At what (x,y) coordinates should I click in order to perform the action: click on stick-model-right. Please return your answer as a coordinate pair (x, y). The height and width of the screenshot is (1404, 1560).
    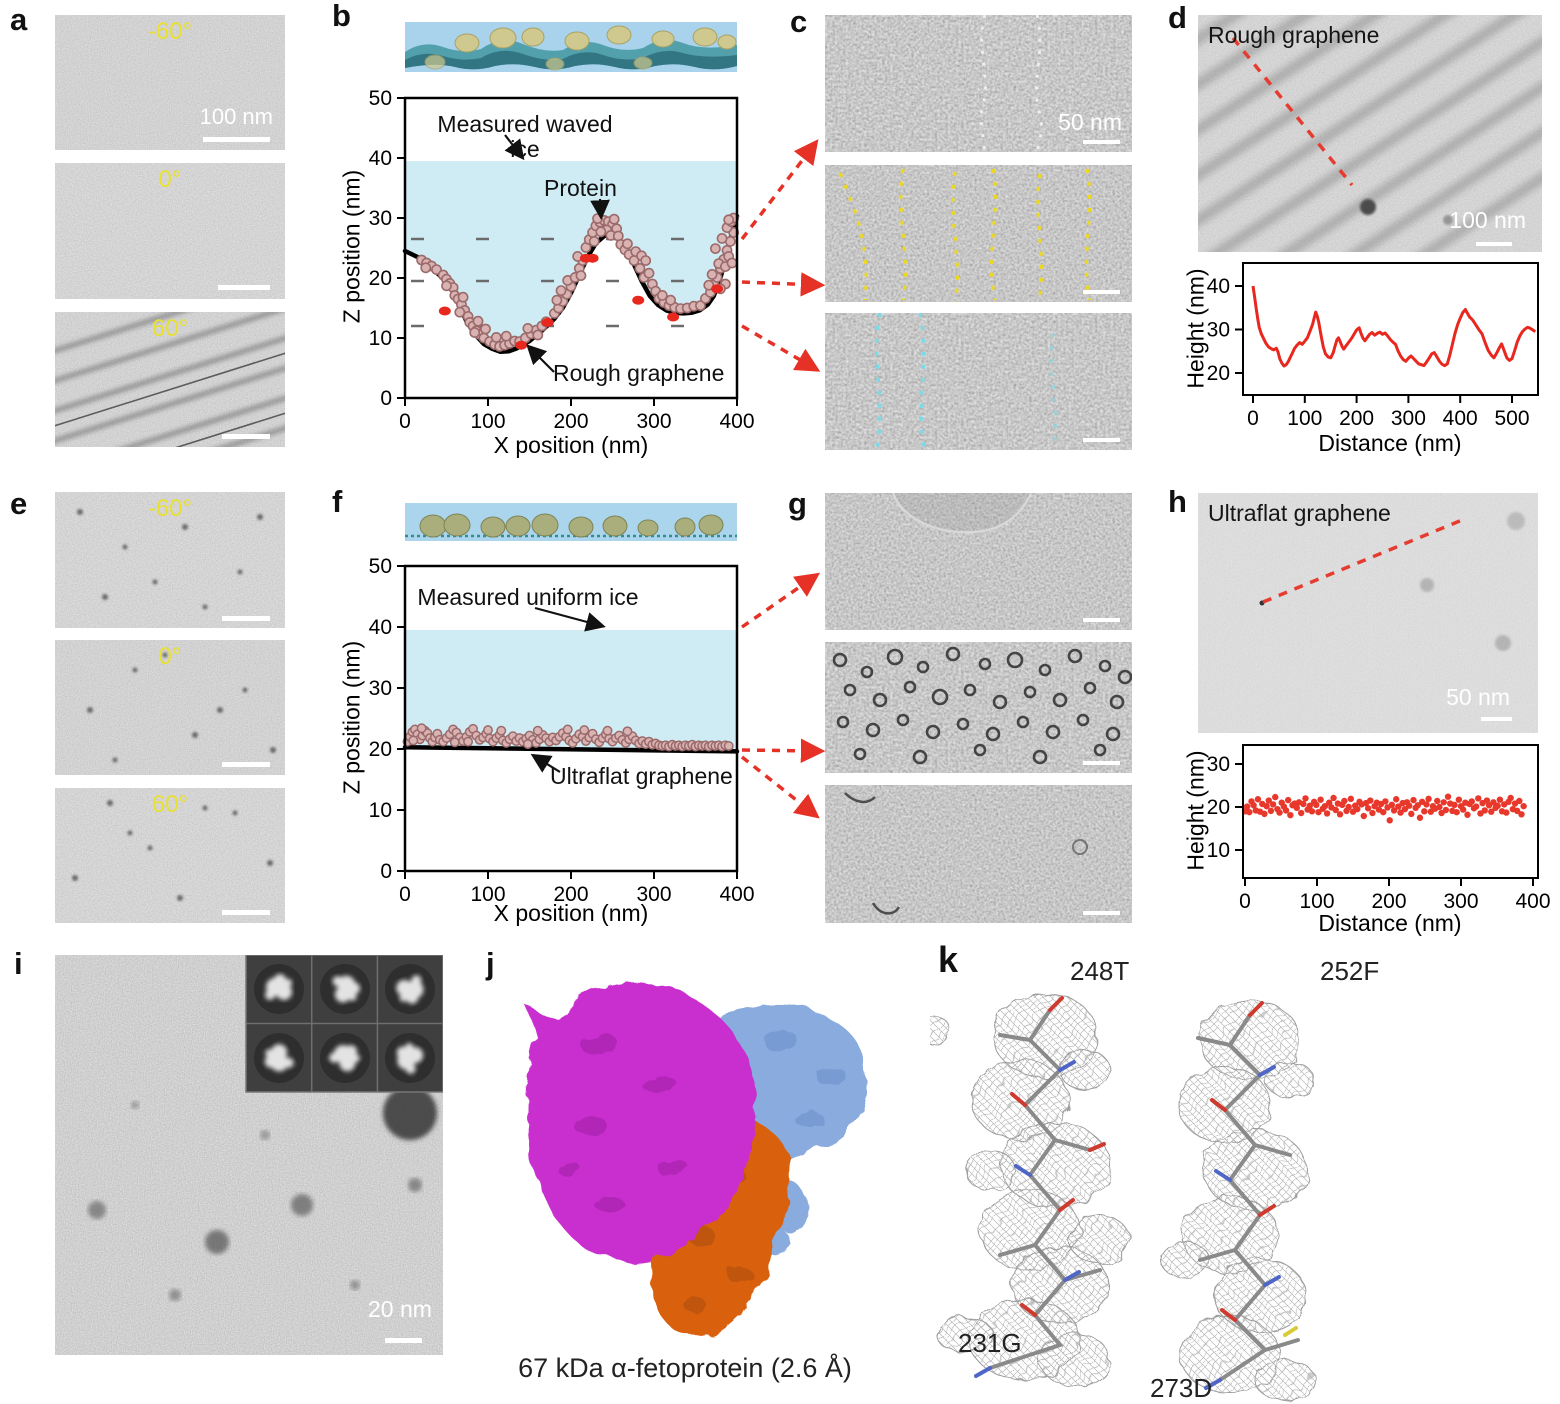
    Looking at the image, I should click on (1248, 1197).